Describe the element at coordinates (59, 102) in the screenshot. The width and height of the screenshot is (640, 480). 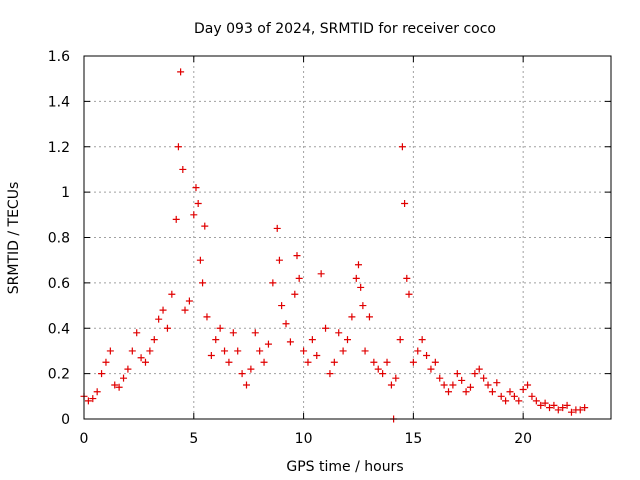
I see `y-tick-label: 1.4` at that location.